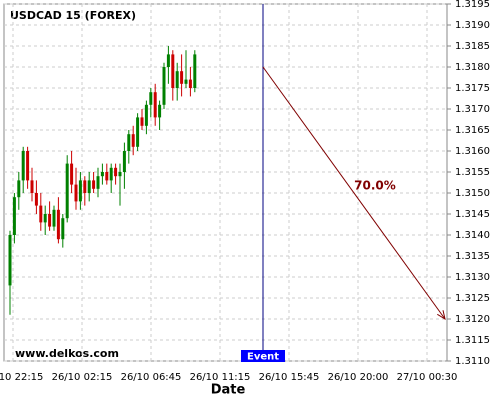  I want to click on x-tick-label: 26/10 02:15, so click(82, 377).